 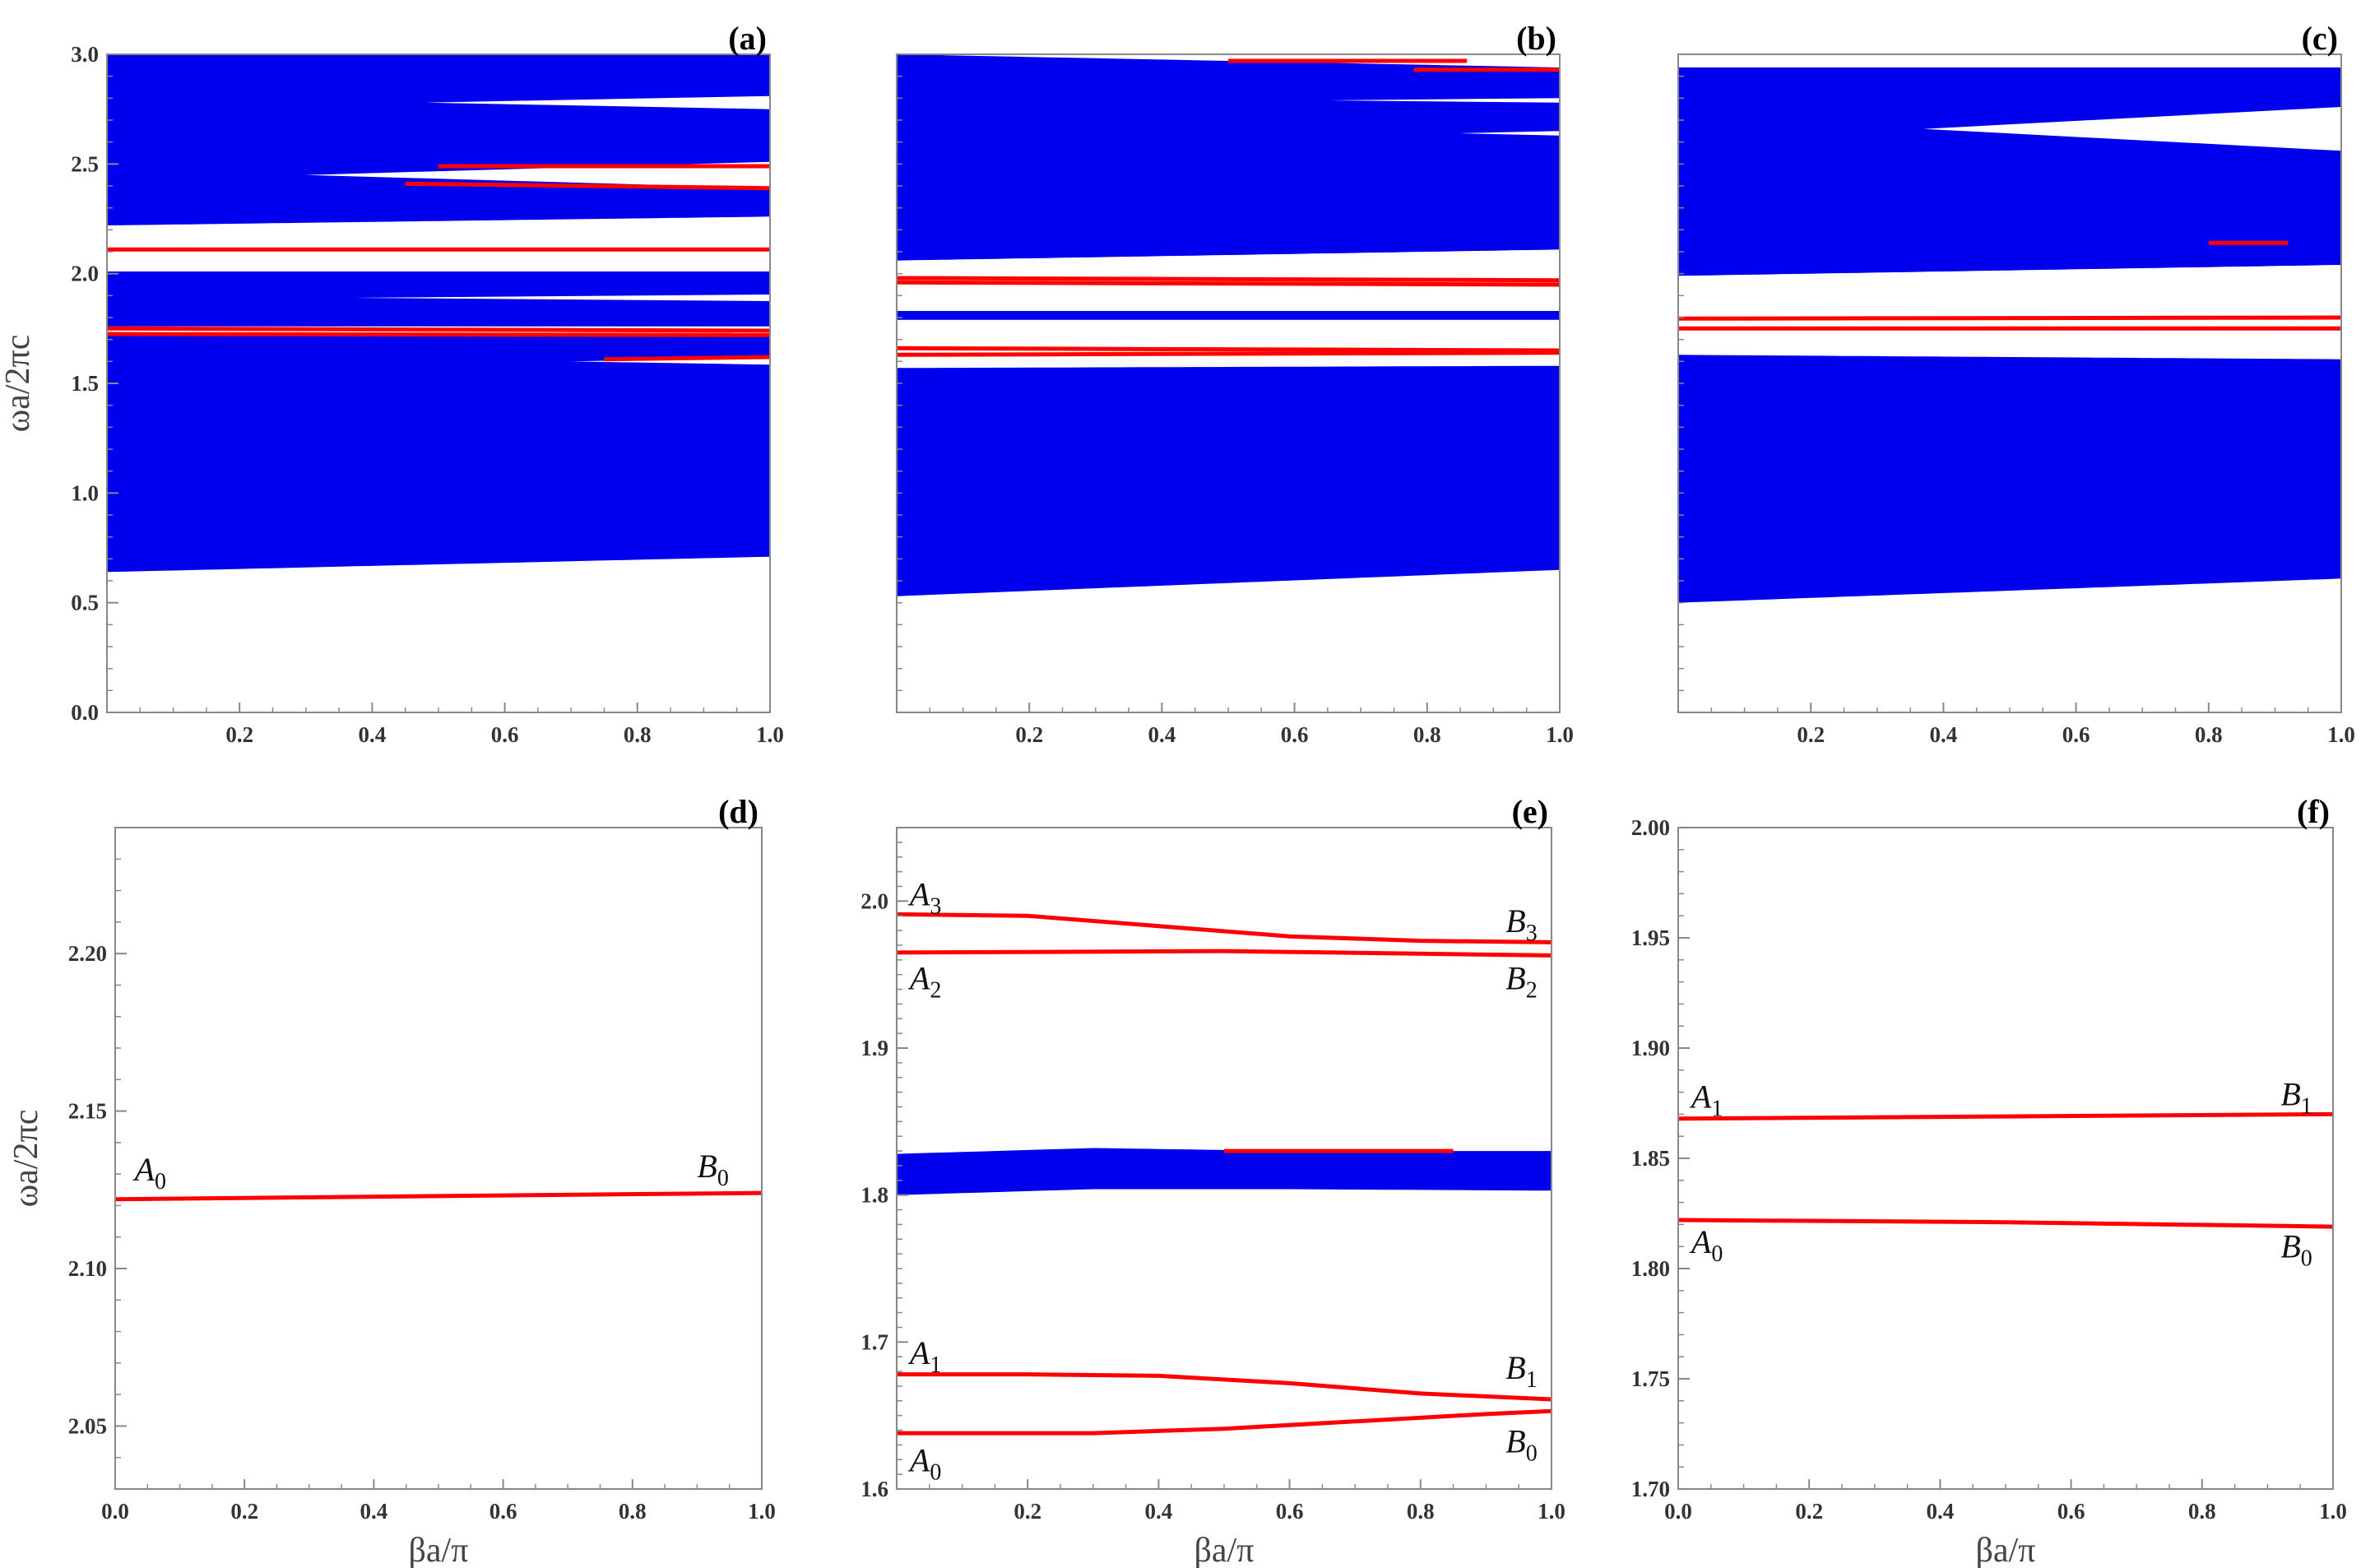 What do you see at coordinates (2005, 1158) in the screenshot?
I see `plot-frame` at bounding box center [2005, 1158].